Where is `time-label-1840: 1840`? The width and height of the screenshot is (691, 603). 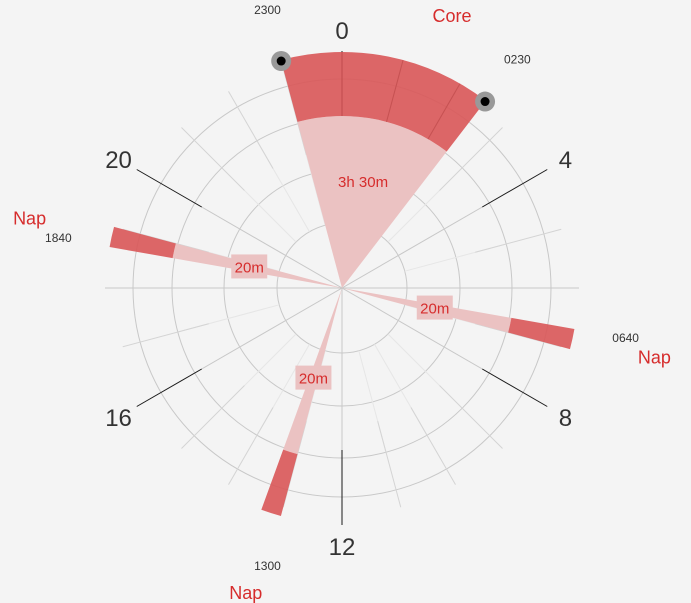
time-label-1840: 1840 is located at coordinates (58, 238).